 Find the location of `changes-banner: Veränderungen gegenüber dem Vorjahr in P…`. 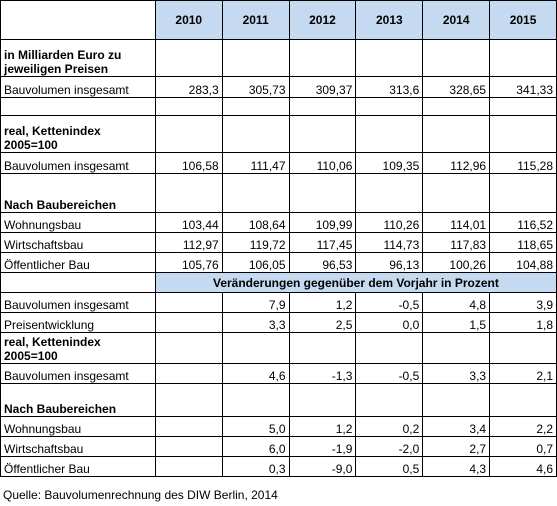

changes-banner: Veränderungen gegenüber dem Vorjahr in P… is located at coordinates (355, 282).